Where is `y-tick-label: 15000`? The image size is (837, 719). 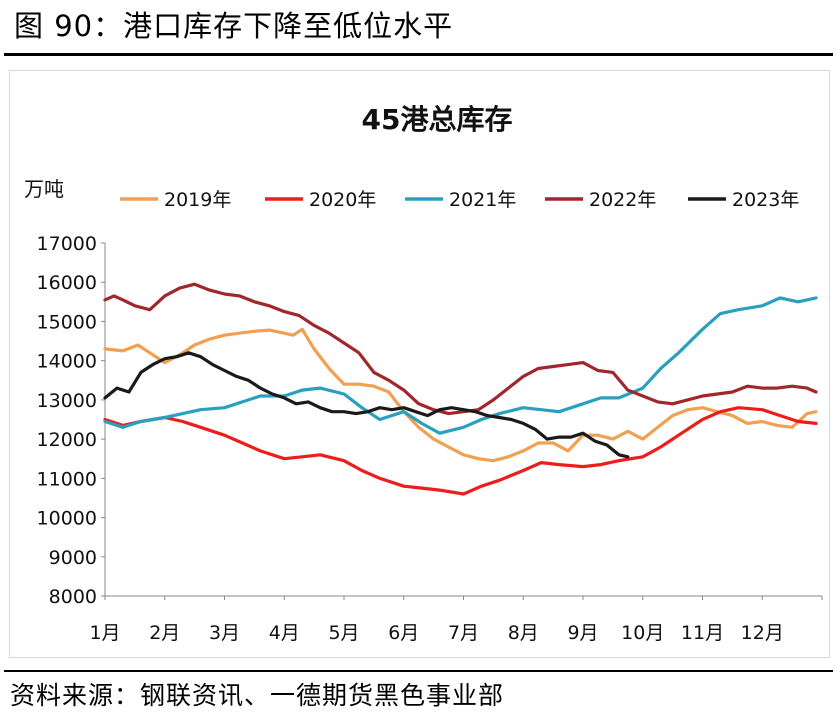 y-tick-label: 15000 is located at coordinates (67, 322).